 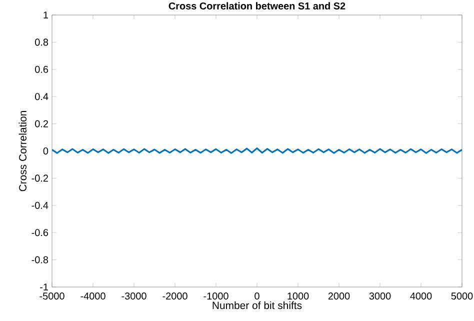 I want to click on y-axis-title: Cross Correlation, so click(x=22, y=151).